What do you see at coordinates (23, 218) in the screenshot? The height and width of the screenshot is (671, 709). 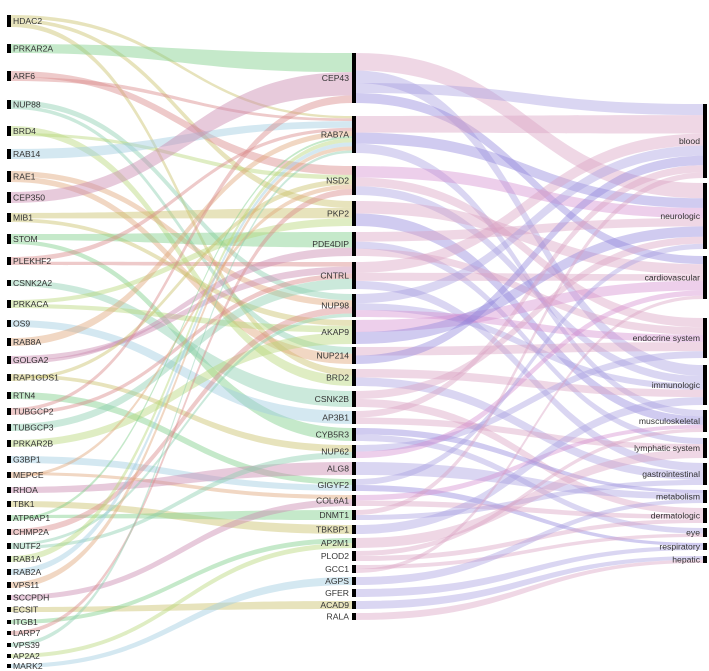 I see `left-node-label: MIB1` at bounding box center [23, 218].